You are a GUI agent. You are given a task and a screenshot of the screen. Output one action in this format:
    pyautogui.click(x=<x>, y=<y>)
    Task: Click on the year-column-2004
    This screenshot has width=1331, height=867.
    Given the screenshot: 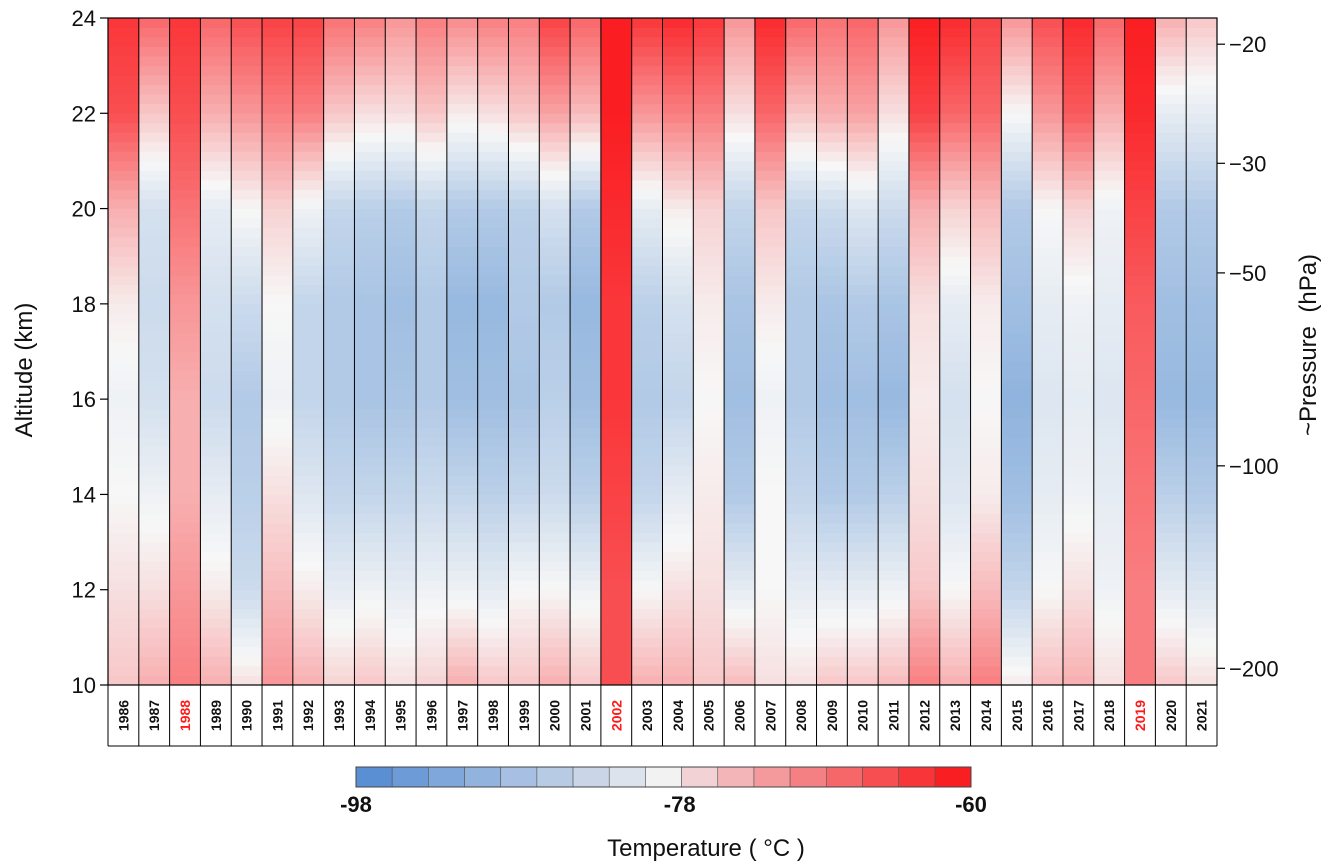 What is the action you would take?
    pyautogui.click(x=678, y=352)
    